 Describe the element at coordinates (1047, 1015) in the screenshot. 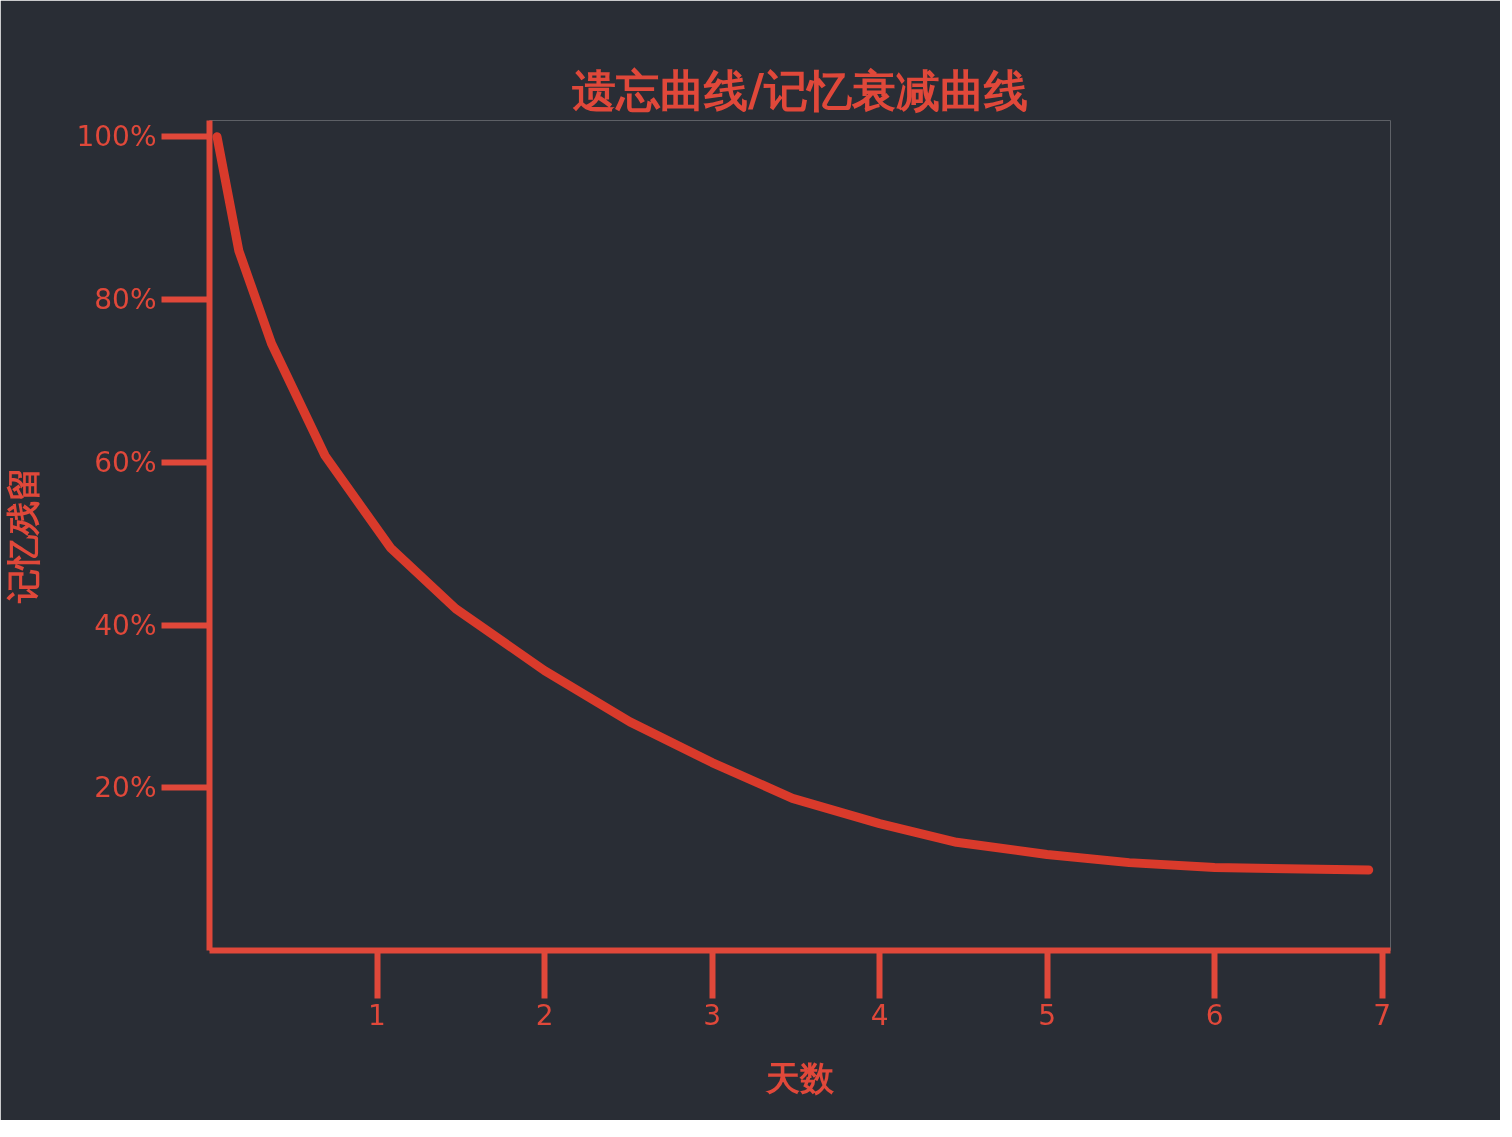

I see `x-tick-label: 5` at that location.